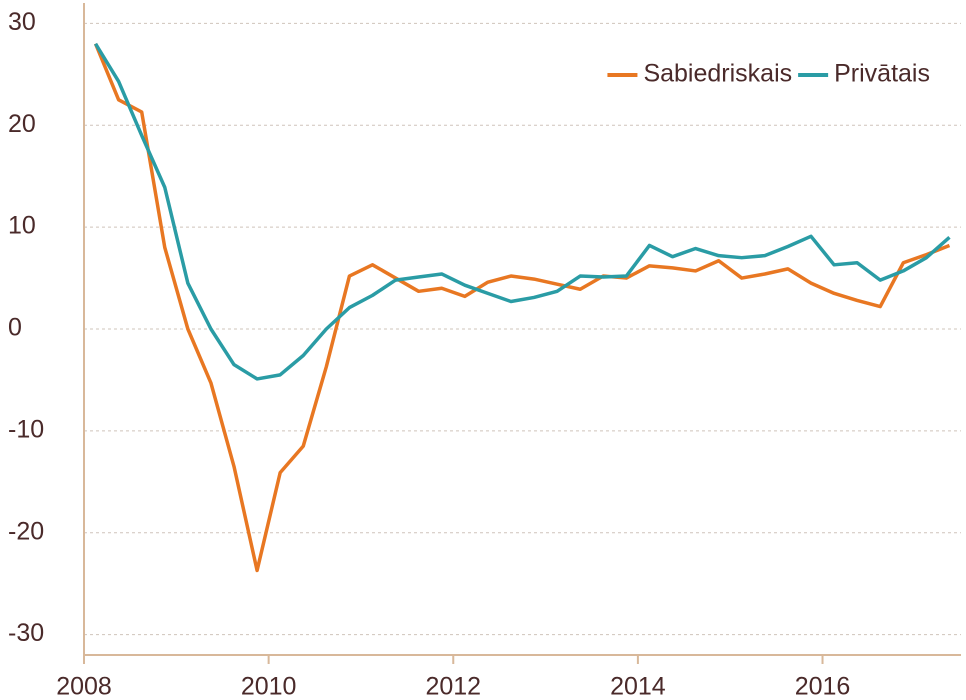 Image resolution: width=966 pixels, height=700 pixels. What do you see at coordinates (269, 686) in the screenshot?
I see `x-tick-label: 2010` at bounding box center [269, 686].